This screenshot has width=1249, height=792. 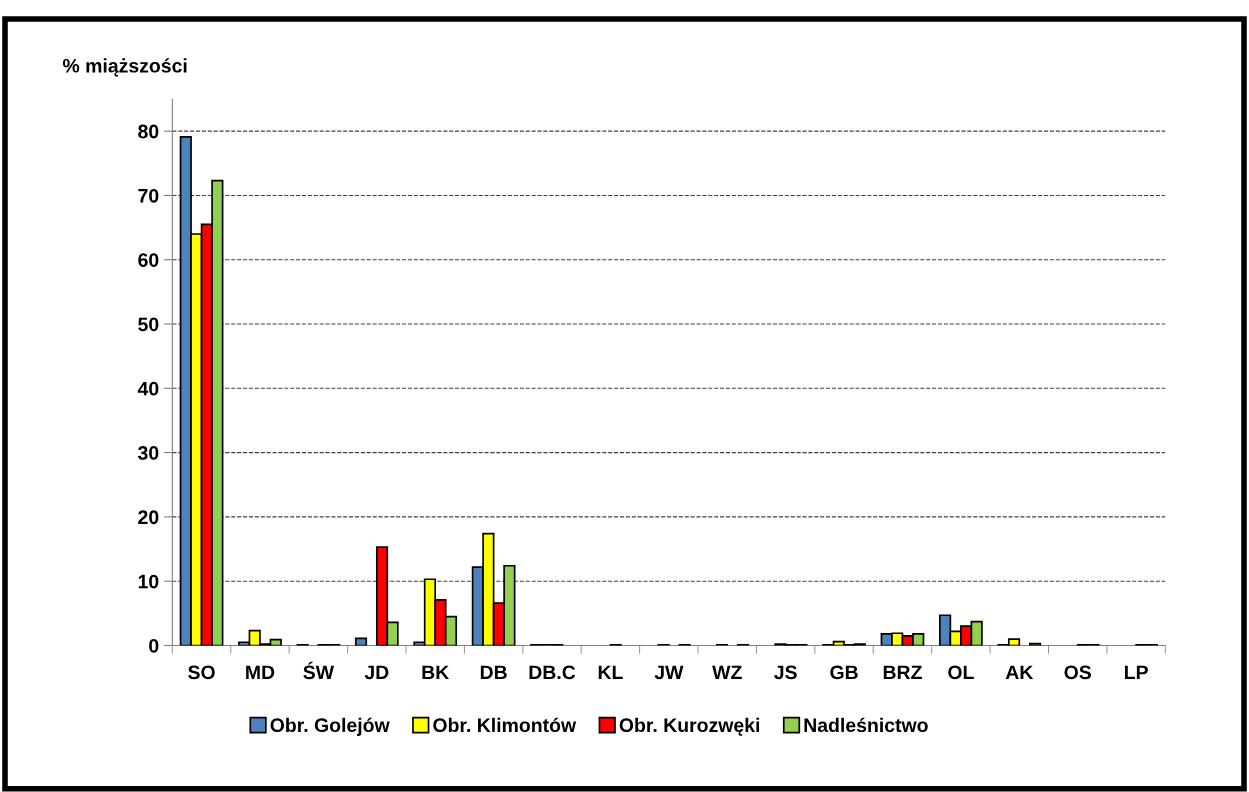 What do you see at coordinates (1136, 672) in the screenshot?
I see `x-tick-label: LP` at bounding box center [1136, 672].